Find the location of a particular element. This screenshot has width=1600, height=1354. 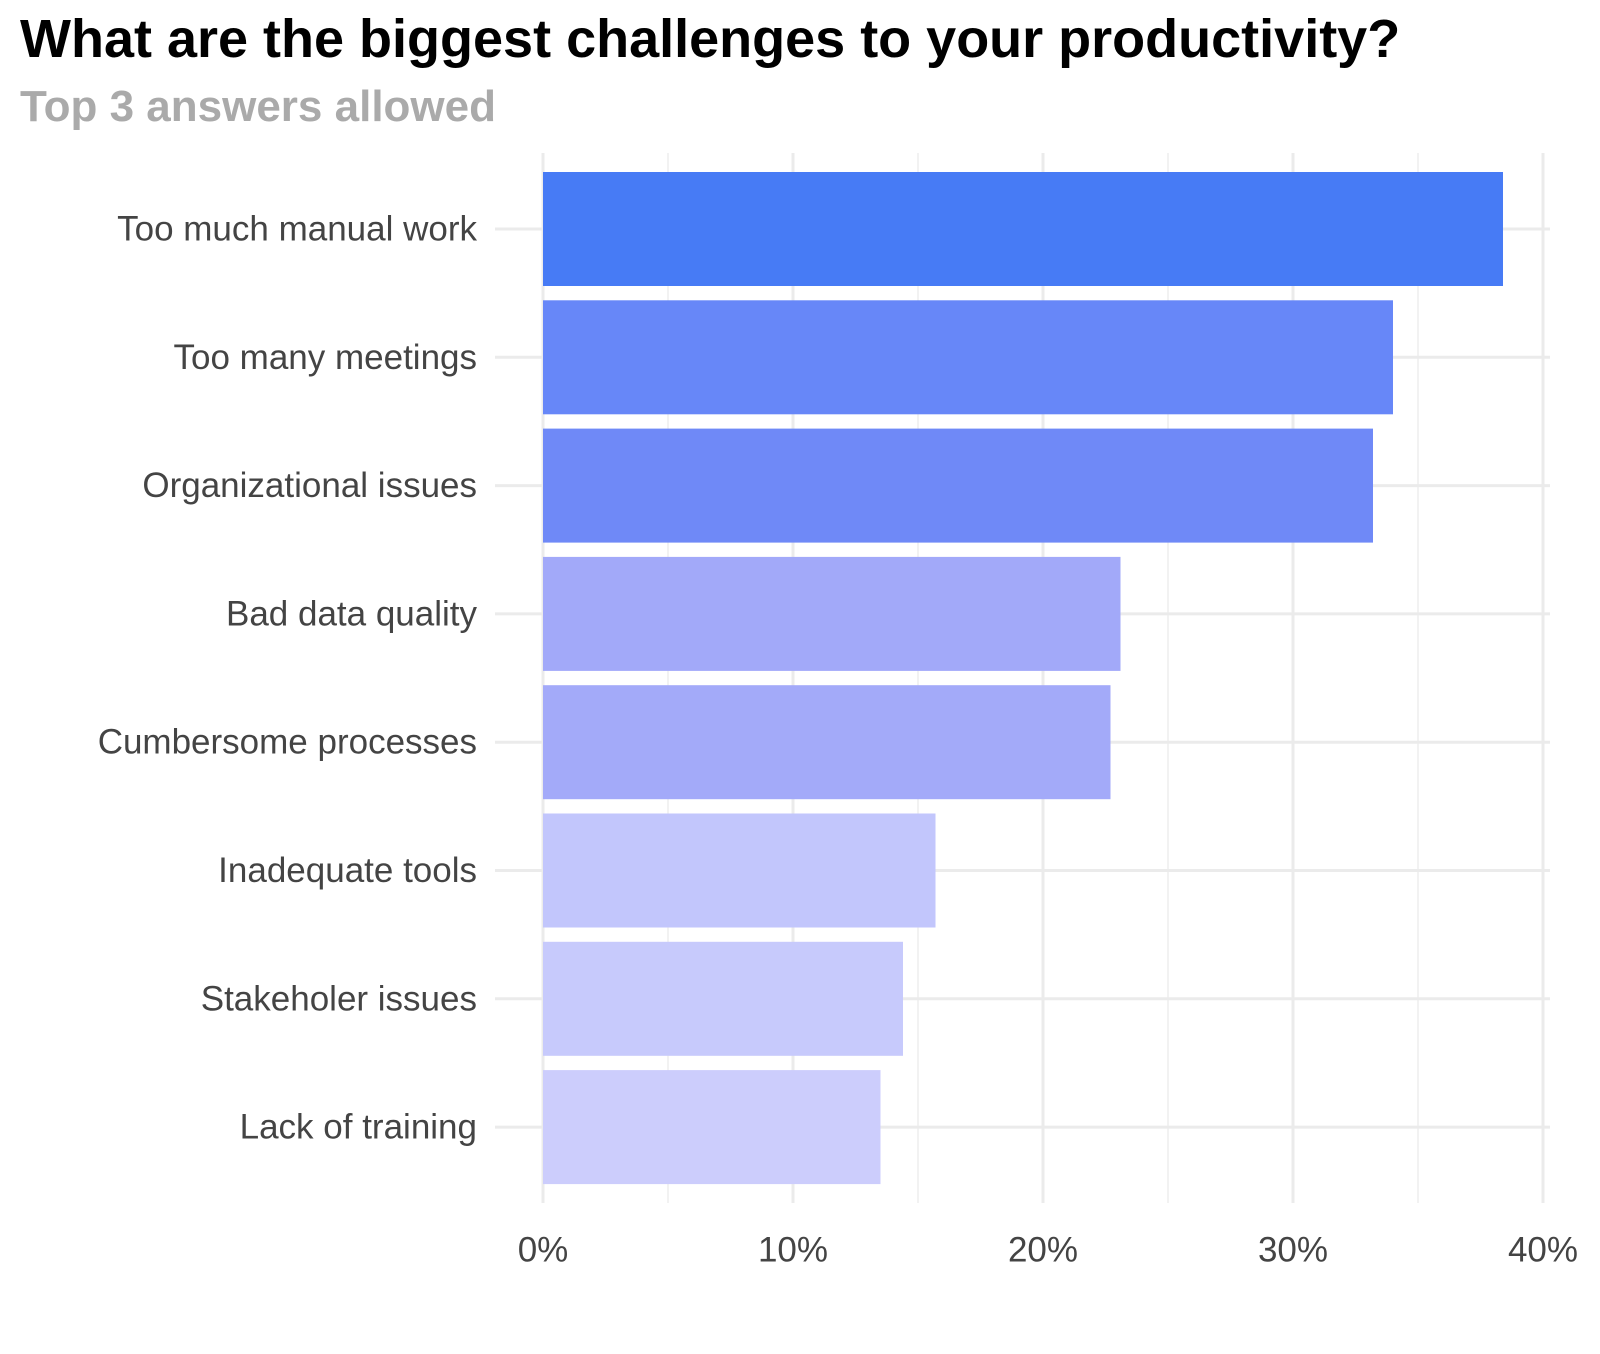

x-tick-label: 30% is located at coordinates (1293, 1250).